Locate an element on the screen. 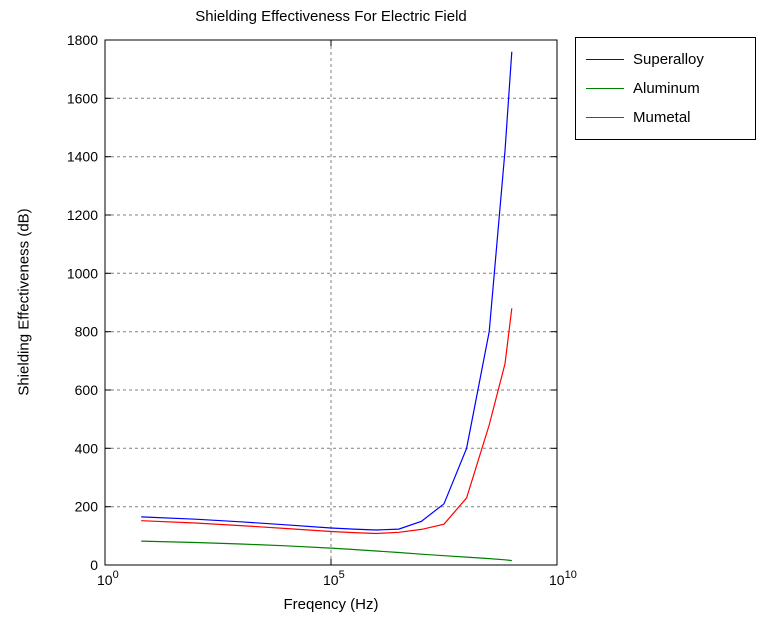 The width and height of the screenshot is (760, 631). y-axis-label: Shielding Effectiveness (dB) is located at coordinates (24, 302).